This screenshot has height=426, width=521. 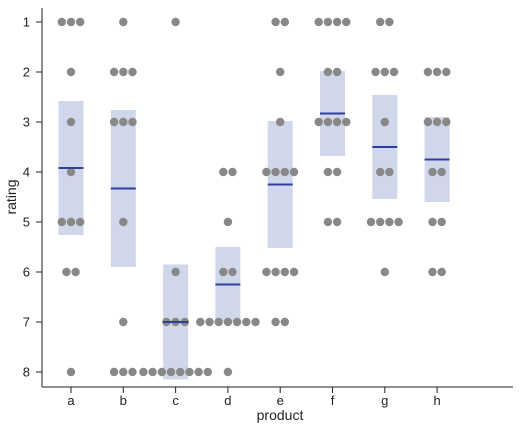 I want to click on x-axis-title: product, so click(x=280, y=415).